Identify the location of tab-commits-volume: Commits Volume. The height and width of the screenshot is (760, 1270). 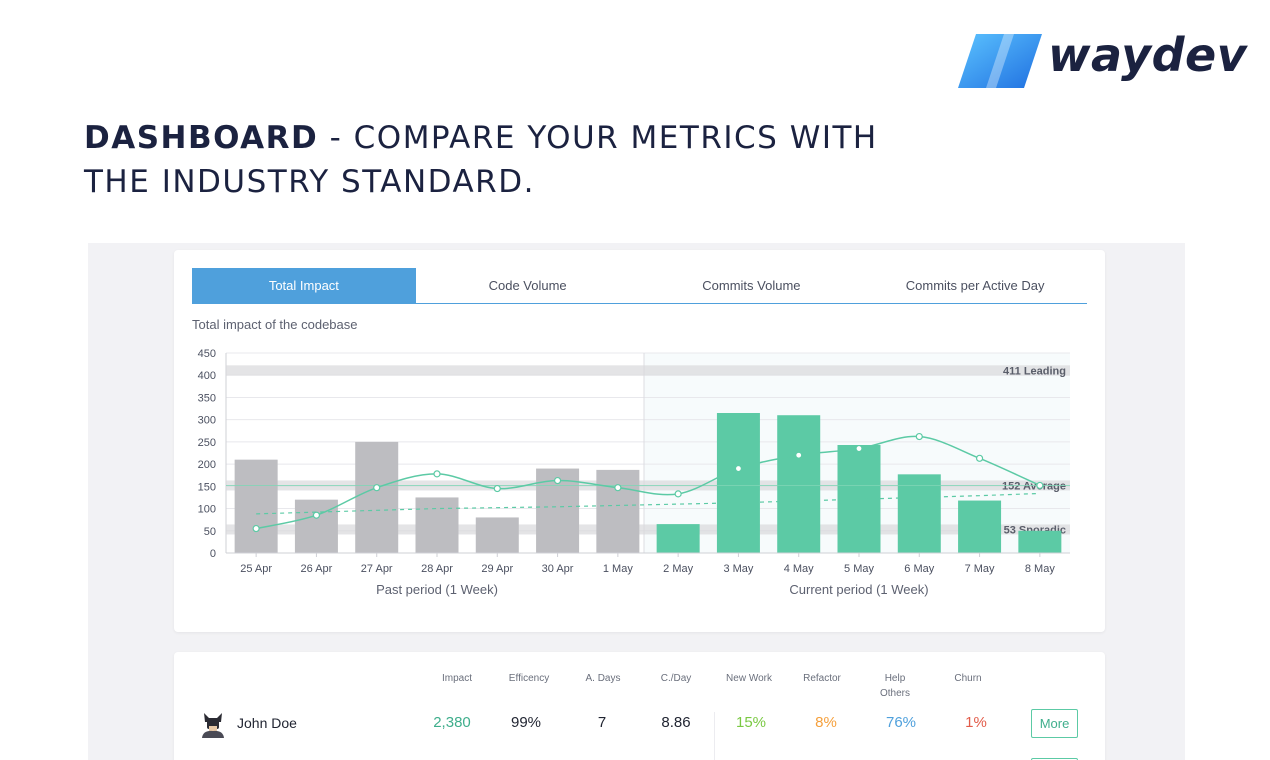
(751, 285).